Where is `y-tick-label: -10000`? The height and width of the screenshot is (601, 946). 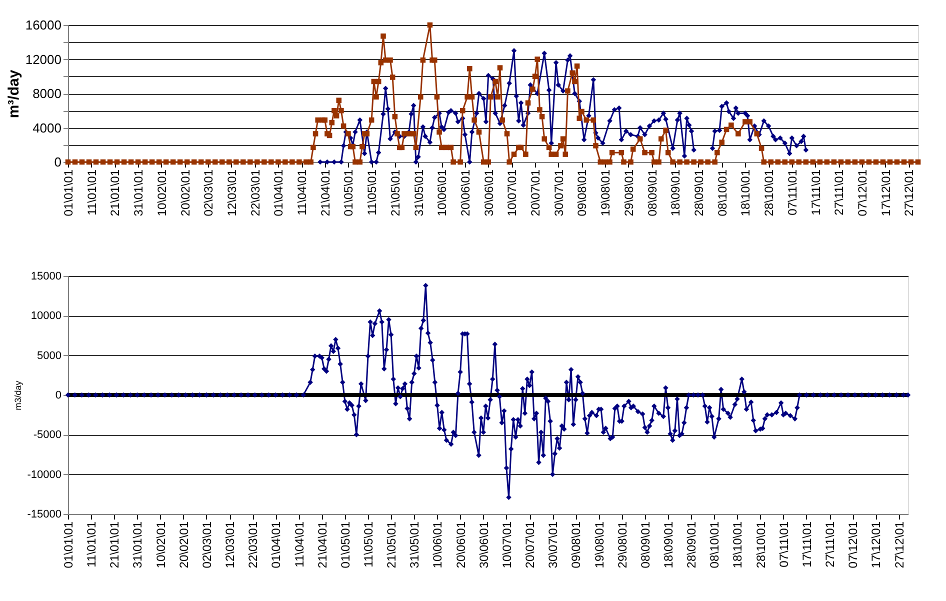
y-tick-label: -10000 is located at coordinates (44, 474).